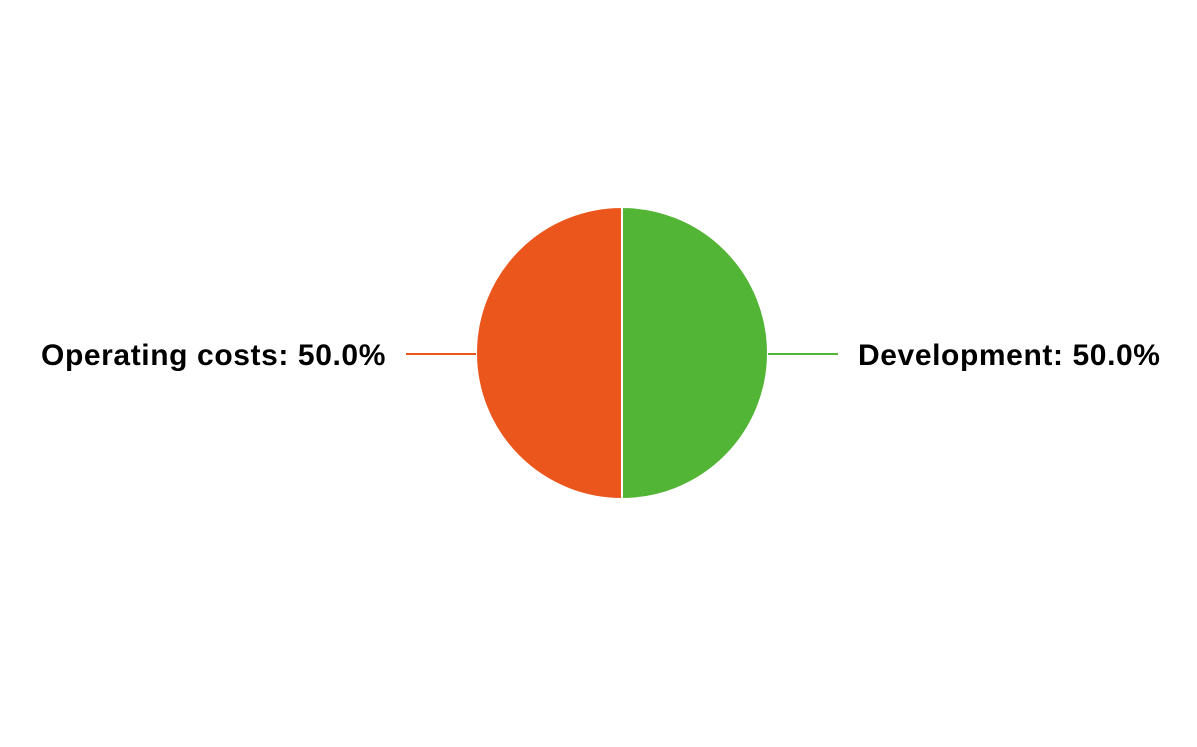 This screenshot has width=1197, height=747. I want to click on pie-slice-development, so click(695, 353).